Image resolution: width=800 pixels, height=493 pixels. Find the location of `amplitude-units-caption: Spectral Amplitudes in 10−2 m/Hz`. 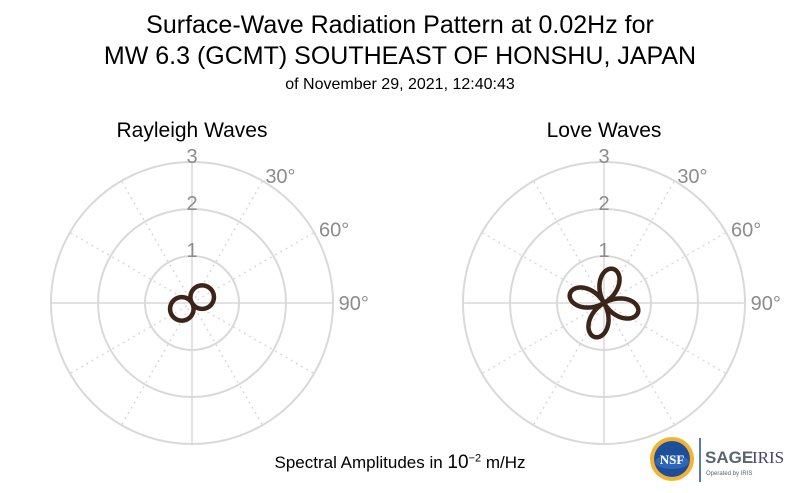

amplitude-units-caption: Spectral Amplitudes in 10−2 m/Hz is located at coordinates (400, 463).